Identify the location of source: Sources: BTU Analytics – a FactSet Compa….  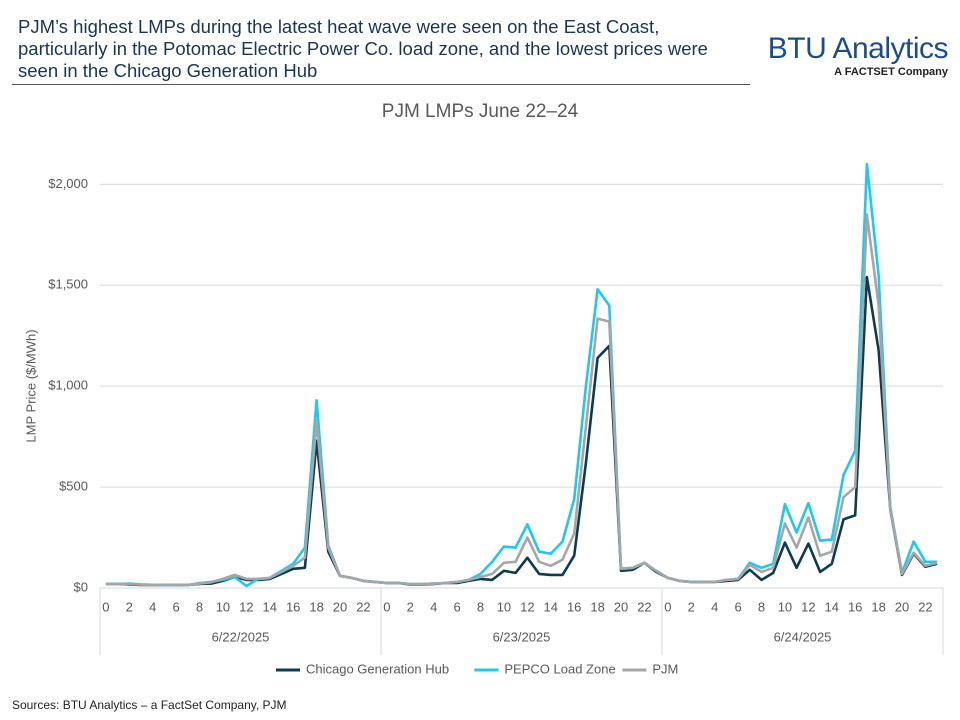
(149, 705).